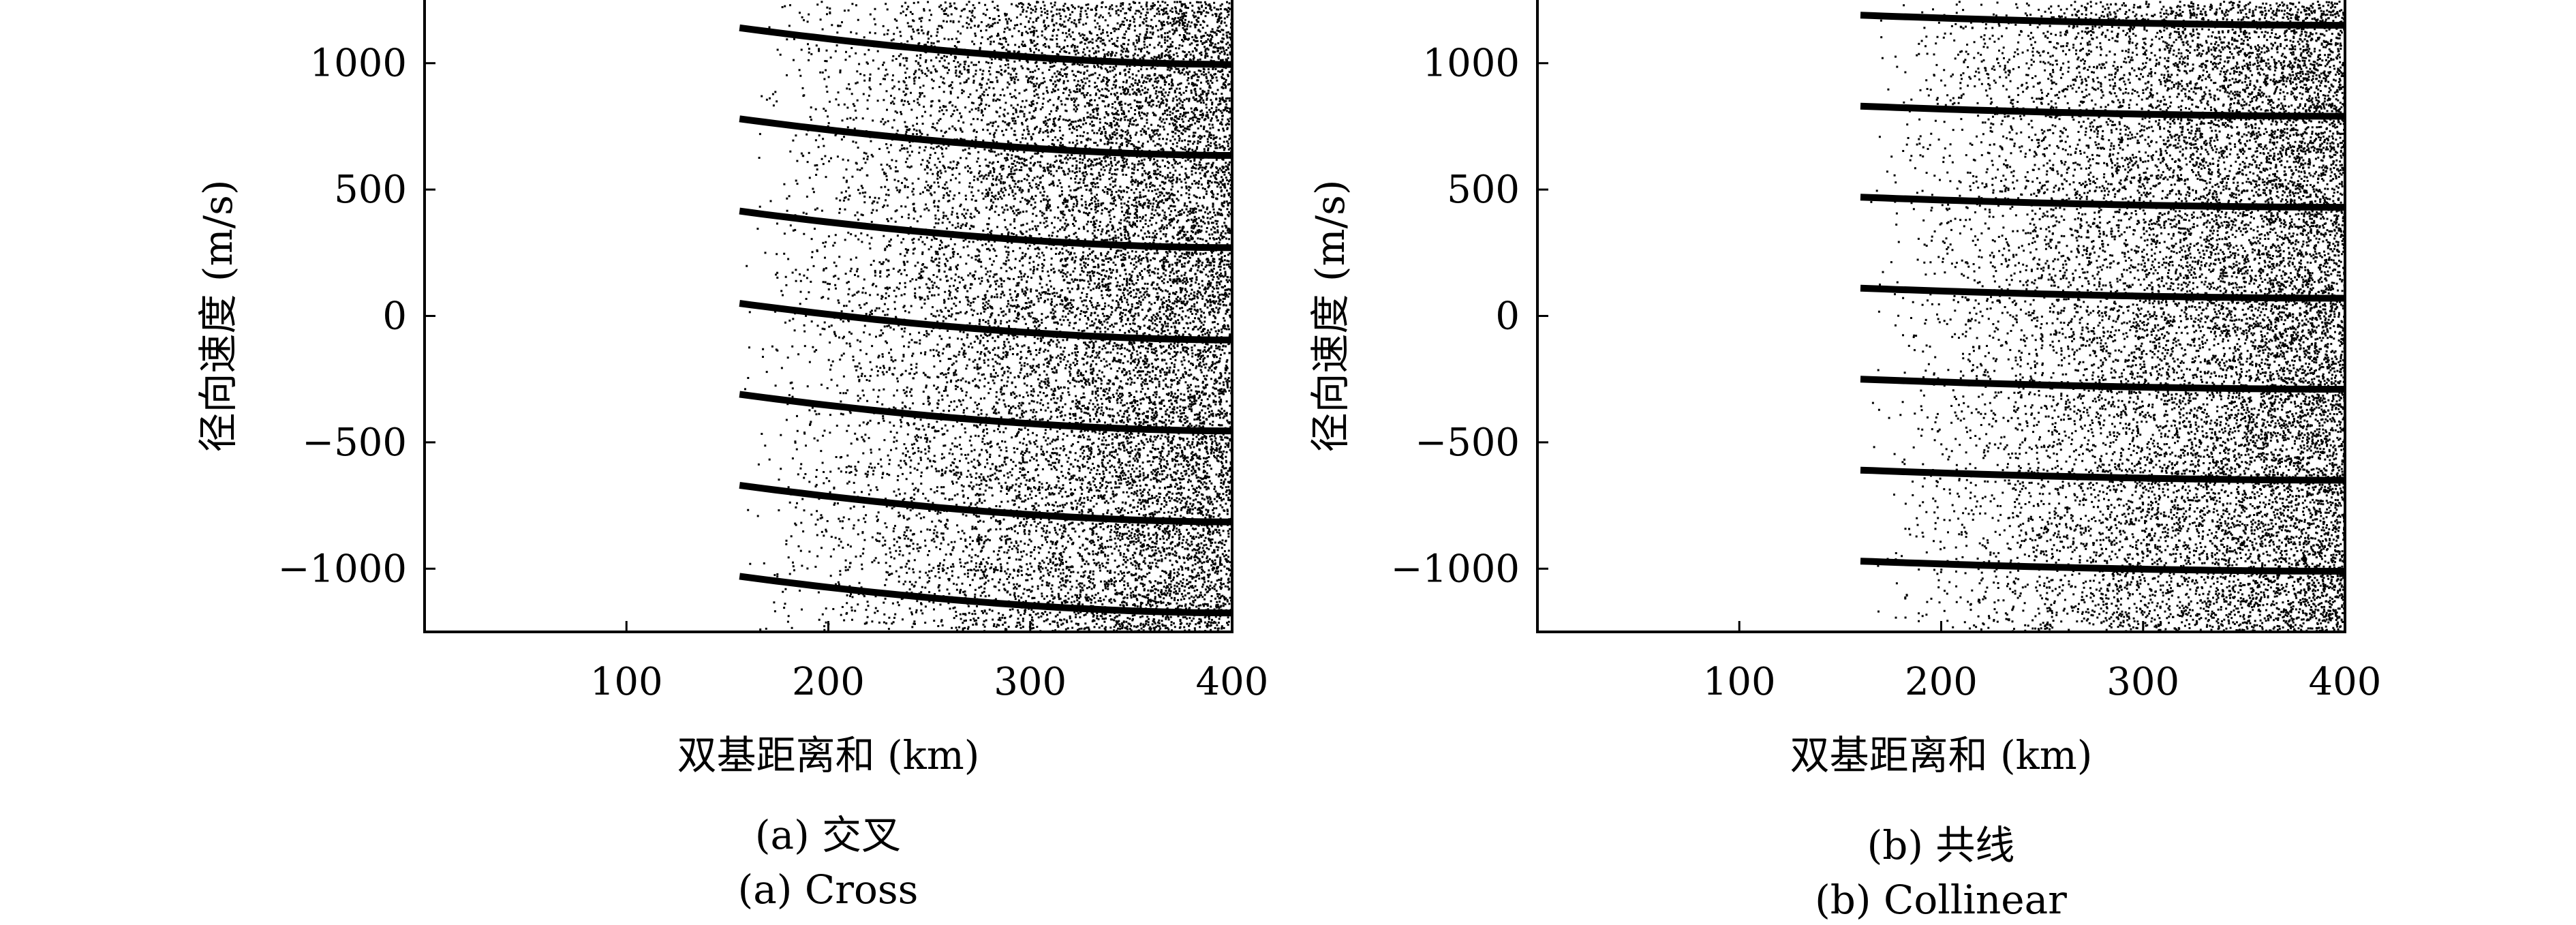 This screenshot has width=2576, height=925. What do you see at coordinates (828, 835) in the screenshot?
I see `caption-zh-cross: (a) 交叉` at bounding box center [828, 835].